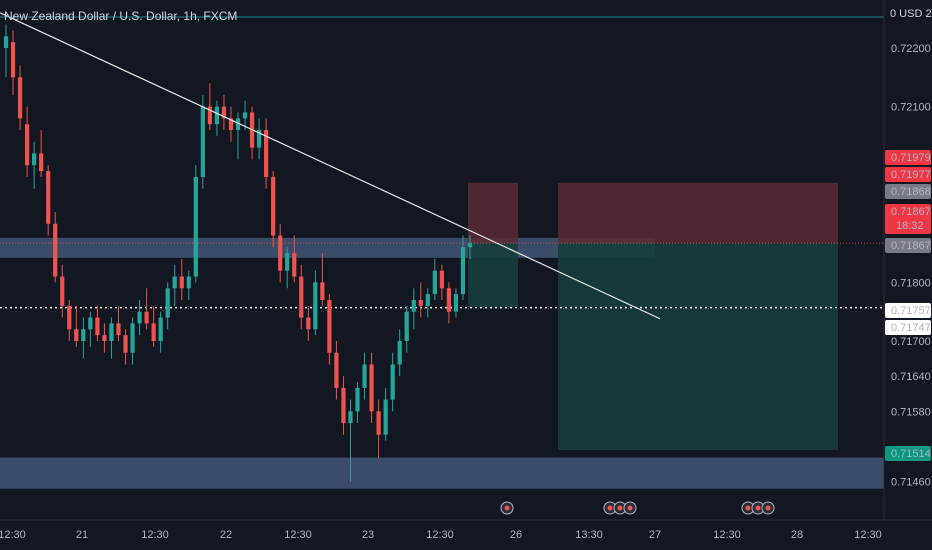 This screenshot has width=932, height=550. Describe the element at coordinates (698, 213) in the screenshot. I see `short-2-stop-area` at that location.